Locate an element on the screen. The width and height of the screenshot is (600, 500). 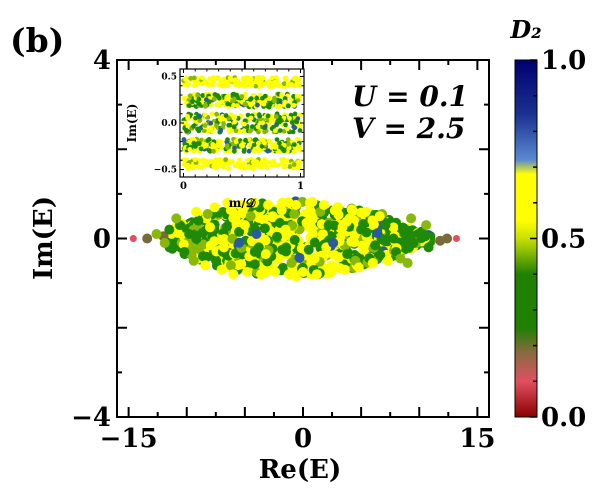
x-tick-label-neg15: −15 is located at coordinates (129, 439).